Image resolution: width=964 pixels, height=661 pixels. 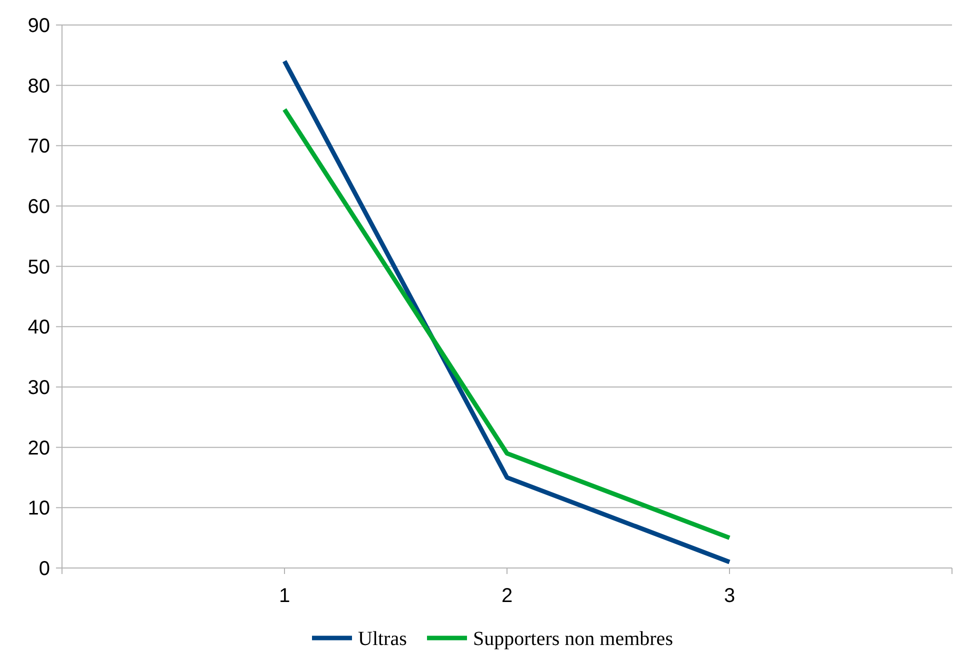 I want to click on y-tick-label: 90, so click(x=39, y=26).